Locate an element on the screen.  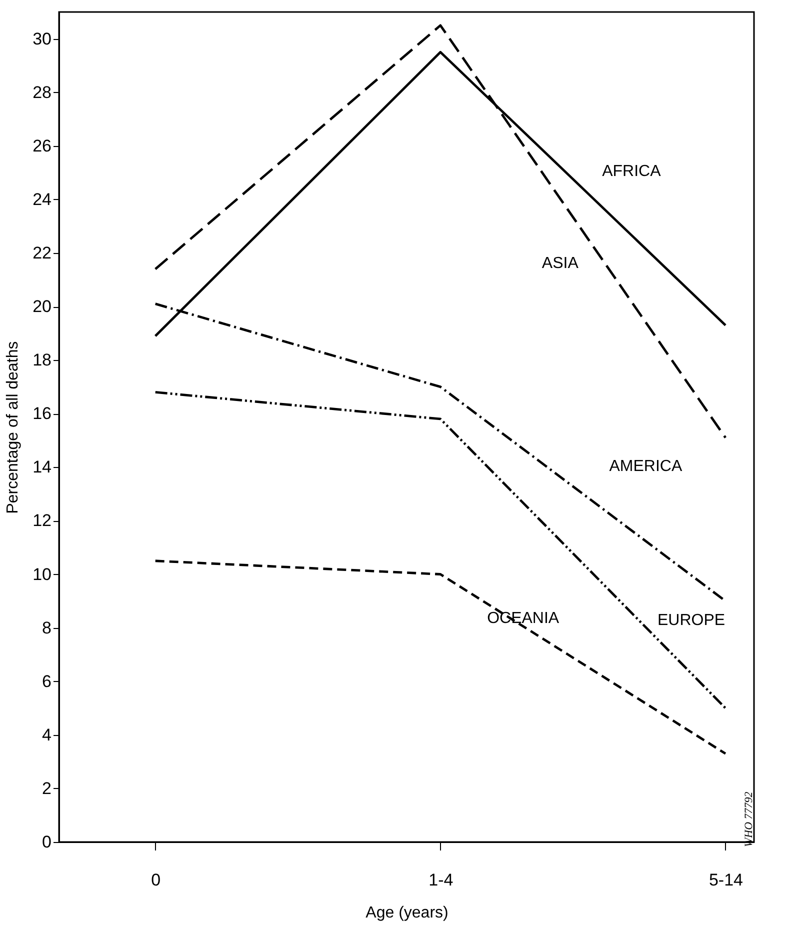
y-tick-label: 24 is located at coordinates (42, 199).